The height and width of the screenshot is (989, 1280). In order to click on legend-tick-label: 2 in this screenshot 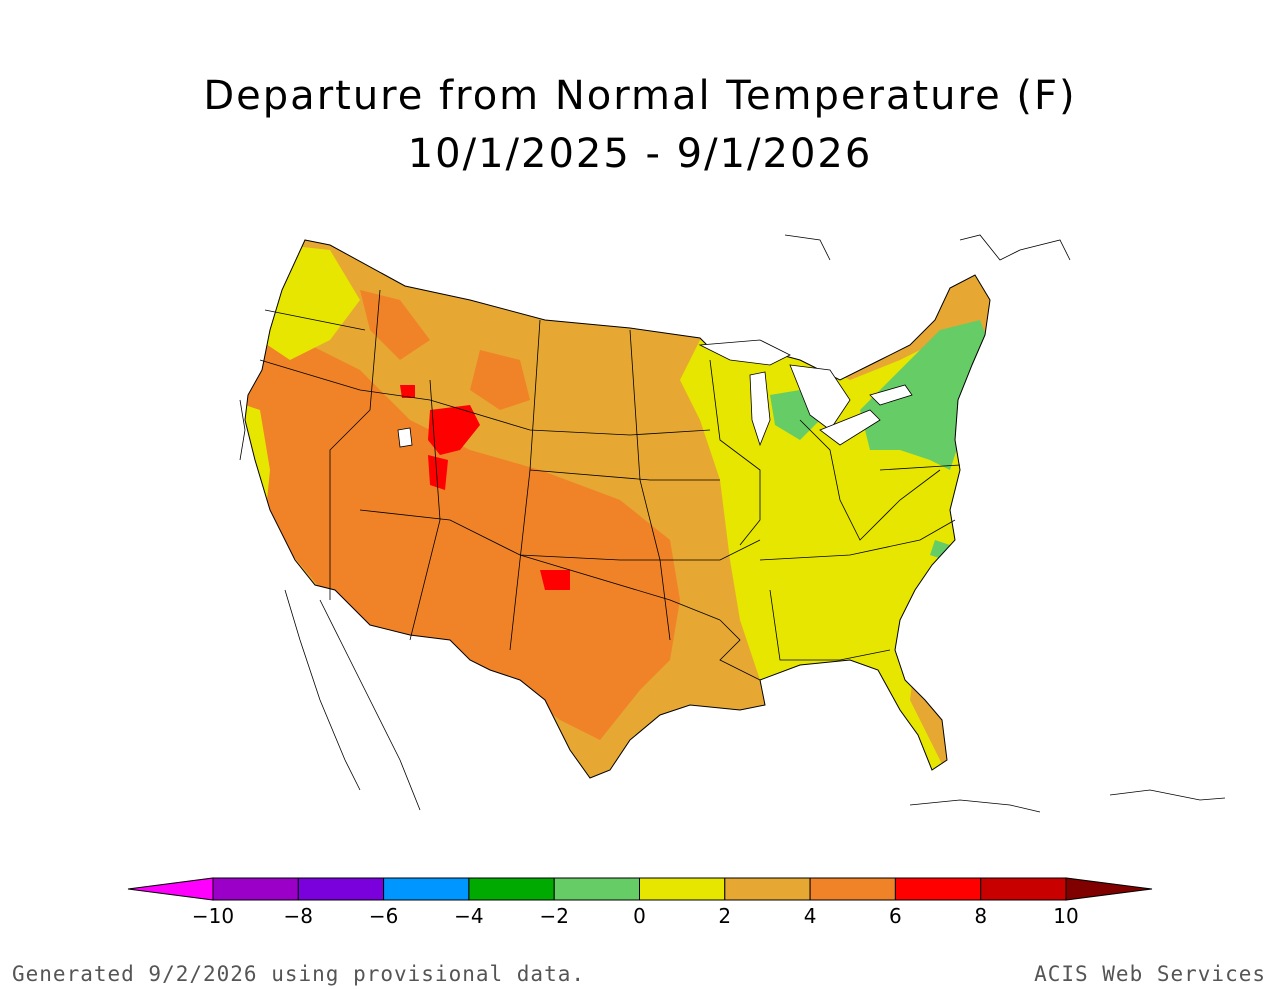, I will do `click(724, 916)`.